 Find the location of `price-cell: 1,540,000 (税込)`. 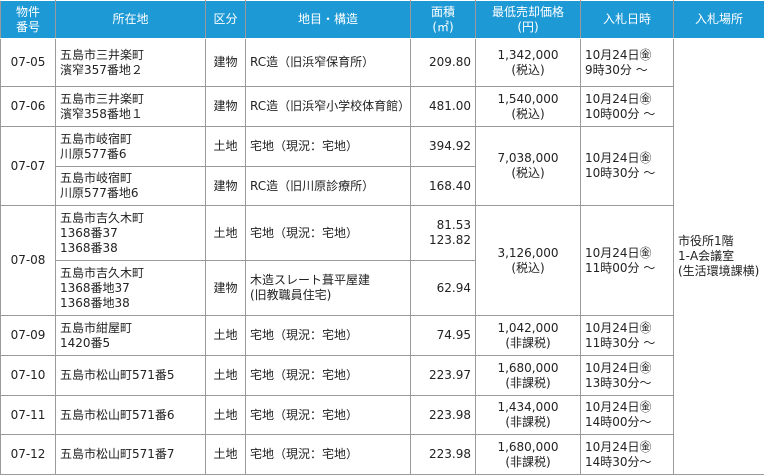

price-cell: 1,540,000 (税込) is located at coordinates (528, 107).